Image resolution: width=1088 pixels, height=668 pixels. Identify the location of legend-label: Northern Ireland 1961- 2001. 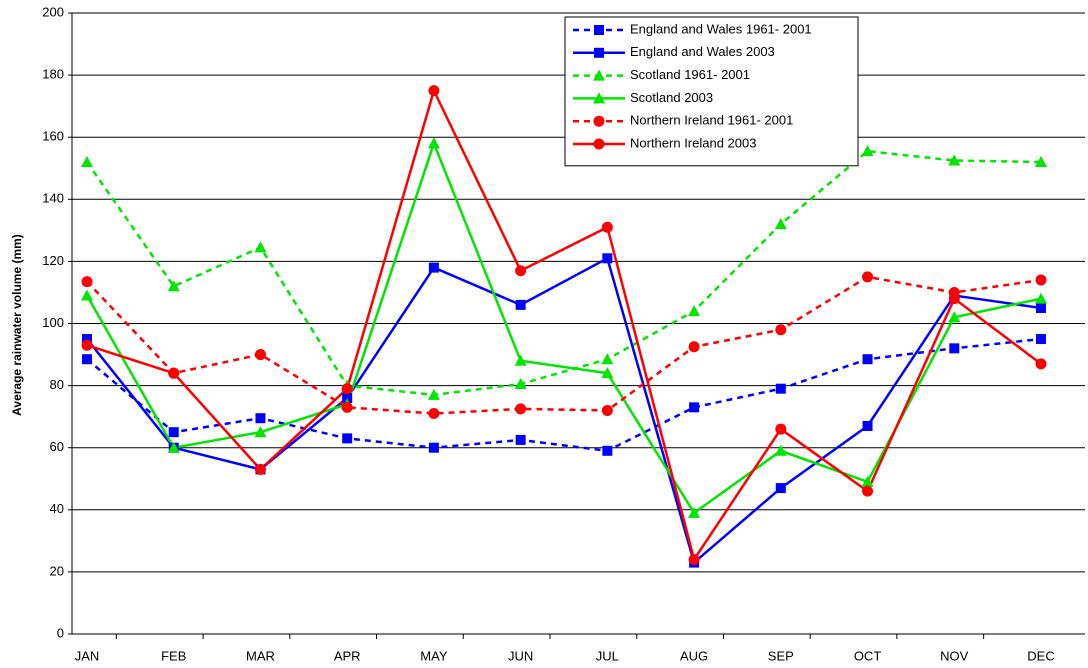
(711, 120).